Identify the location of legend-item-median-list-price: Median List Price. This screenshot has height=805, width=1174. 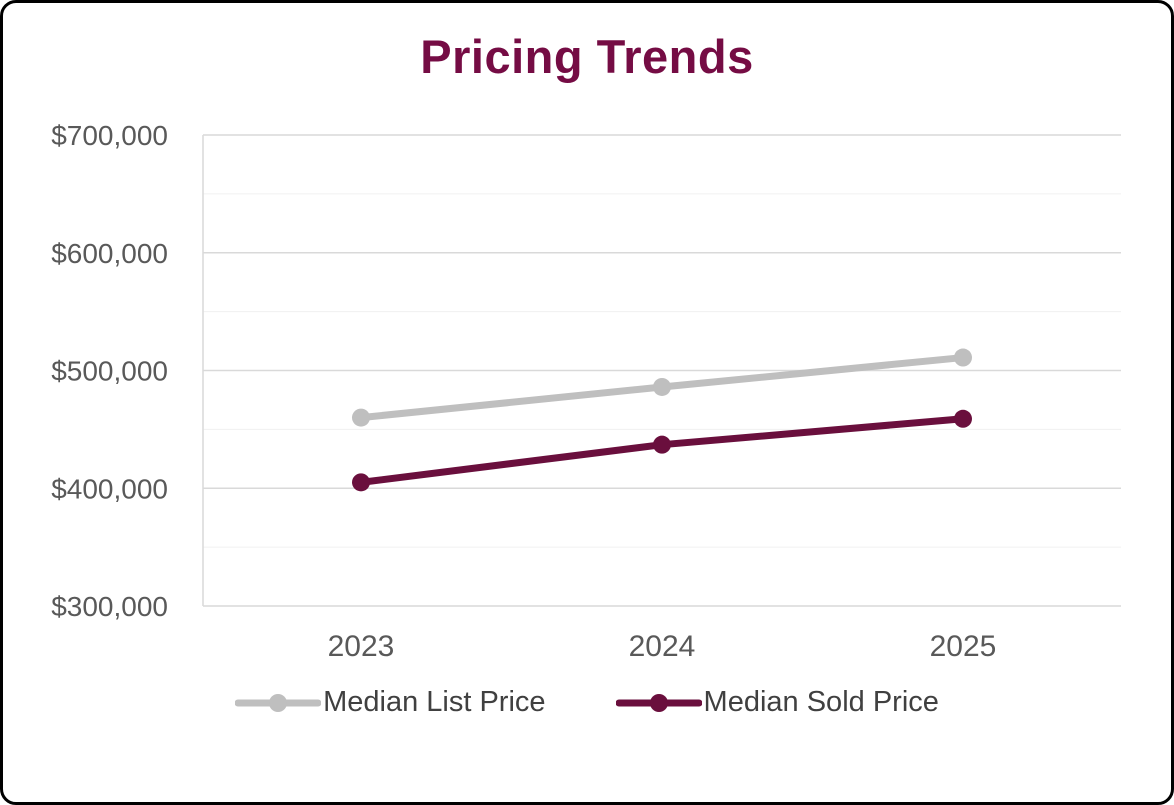
(390, 702).